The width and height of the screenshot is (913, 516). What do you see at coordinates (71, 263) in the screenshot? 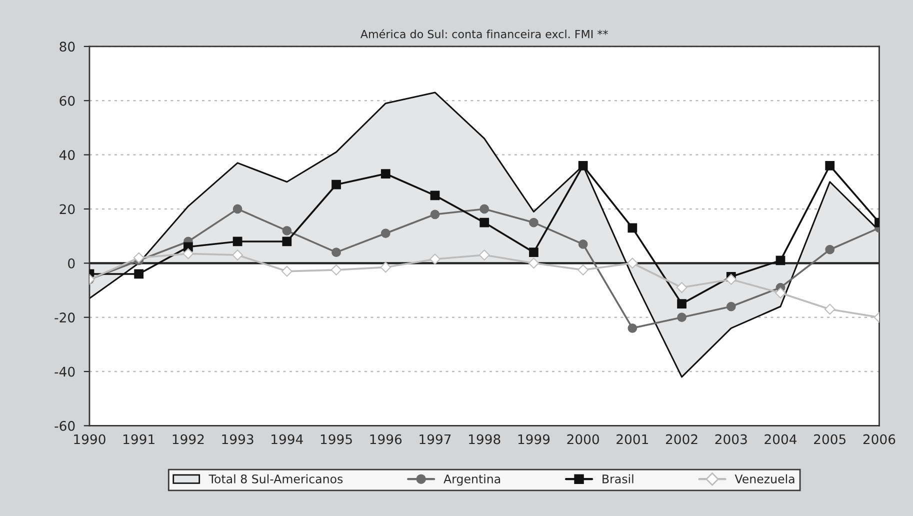
I see `y-tick-label: 0` at bounding box center [71, 263].